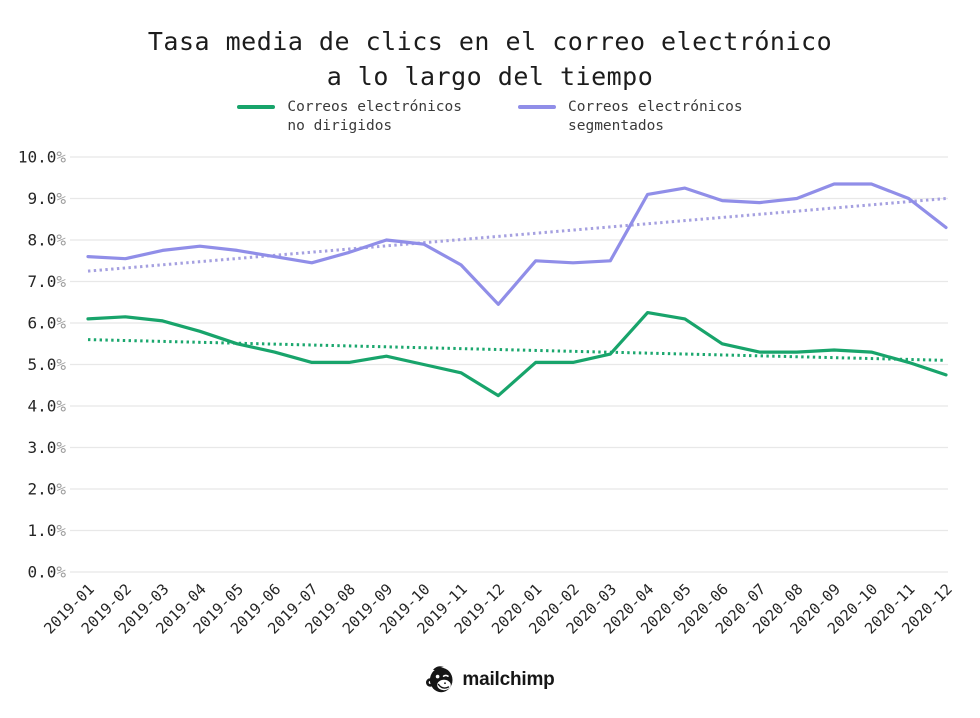 The height and width of the screenshot is (718, 980). What do you see at coordinates (256, 107) in the screenshot?
I see `legend-swatch-green-icon` at bounding box center [256, 107].